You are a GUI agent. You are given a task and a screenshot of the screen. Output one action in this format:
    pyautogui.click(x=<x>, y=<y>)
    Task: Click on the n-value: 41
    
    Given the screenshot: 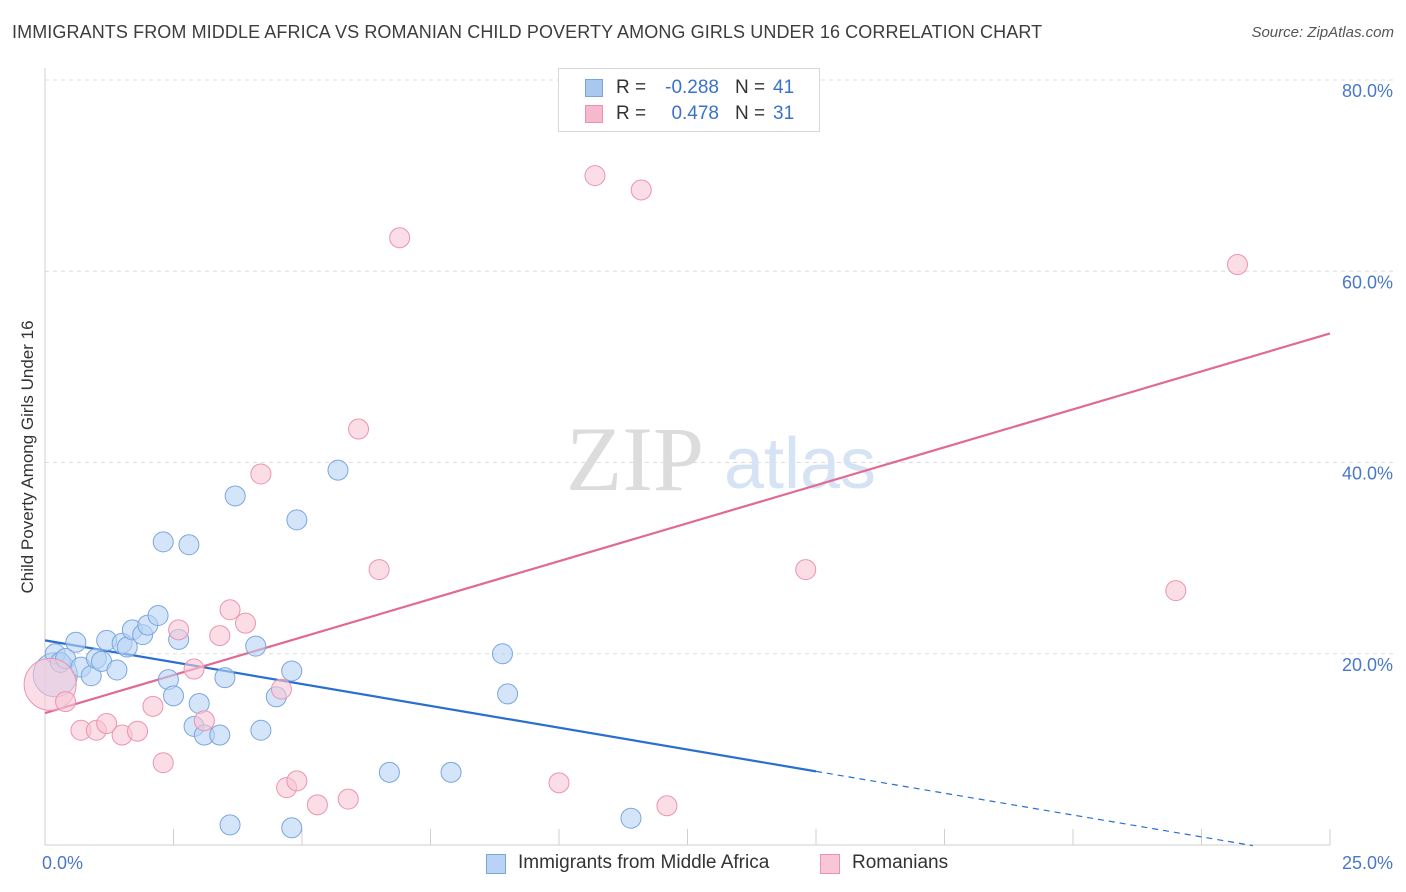 What is the action you would take?
    pyautogui.click(x=784, y=87)
    